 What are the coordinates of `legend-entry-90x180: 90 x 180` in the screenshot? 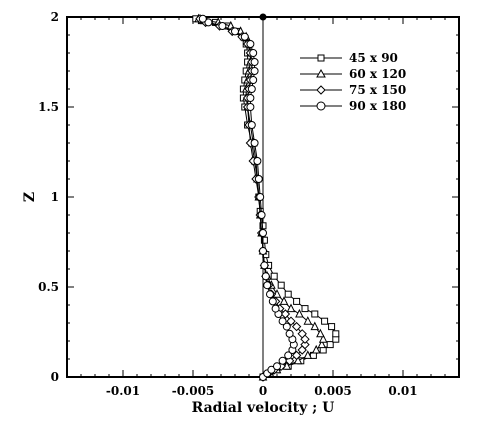 It's located at (353, 106).